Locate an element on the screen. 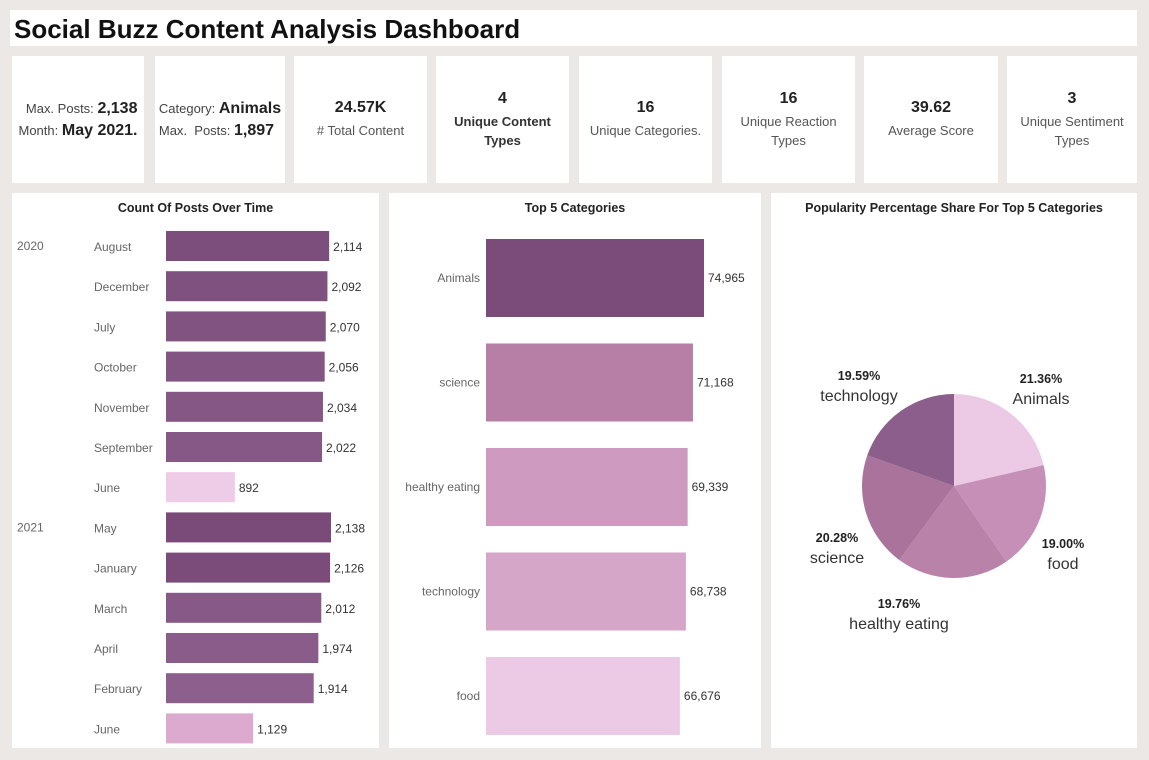  posts-value-label: 1,974 is located at coordinates (337, 649).